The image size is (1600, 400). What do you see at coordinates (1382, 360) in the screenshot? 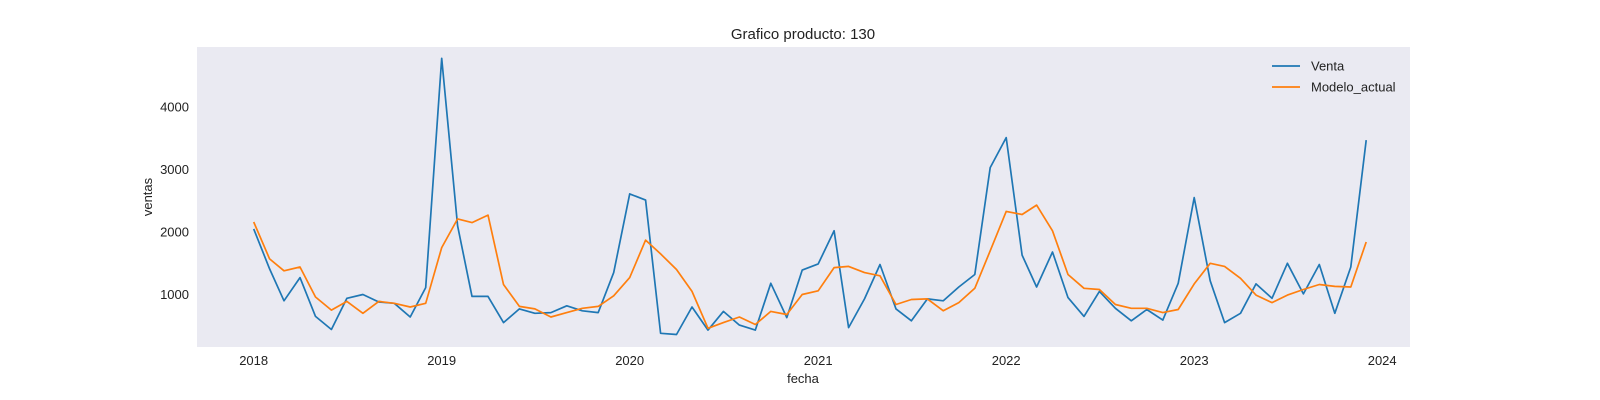
I see `x-tick-label: 2024` at bounding box center [1382, 360].